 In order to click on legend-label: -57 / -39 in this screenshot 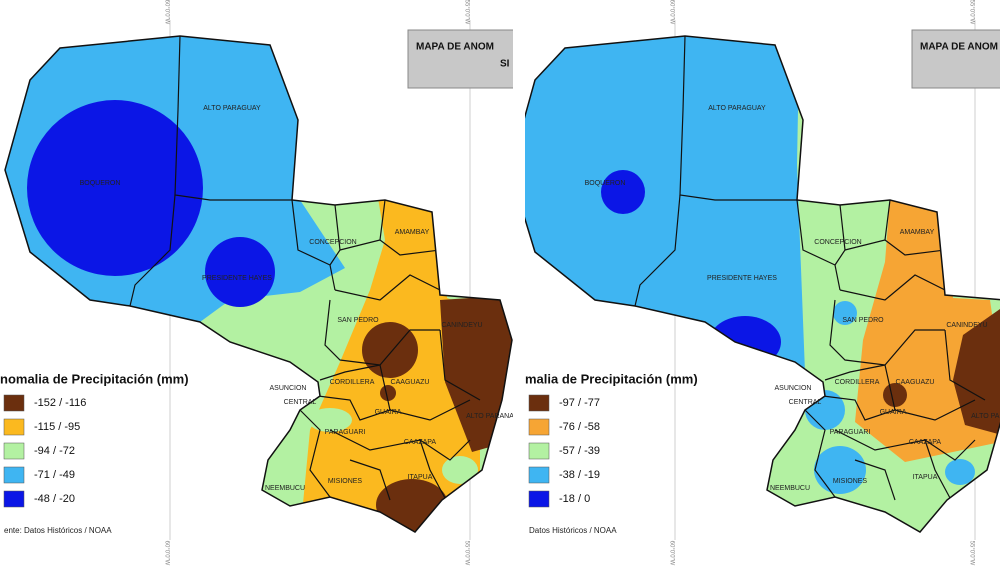, I will do `click(579, 451)`.